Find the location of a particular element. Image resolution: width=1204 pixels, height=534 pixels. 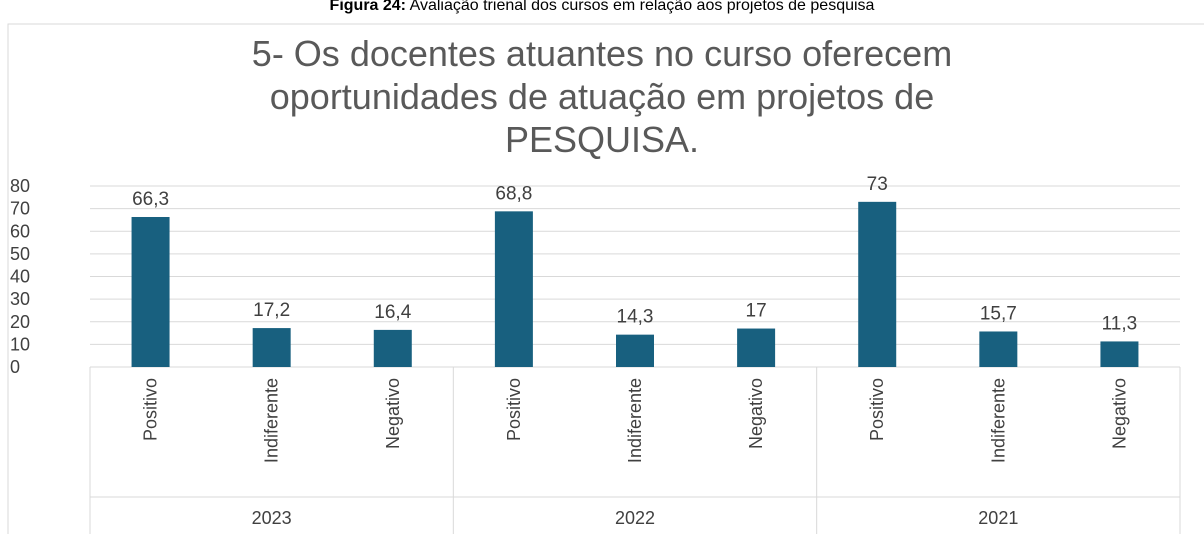

data-label: 17 is located at coordinates (756, 311).